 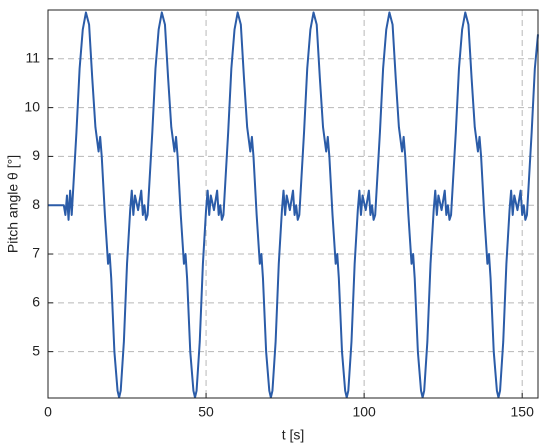 What do you see at coordinates (206, 412) in the screenshot?
I see `x-tick-label: 50` at bounding box center [206, 412].